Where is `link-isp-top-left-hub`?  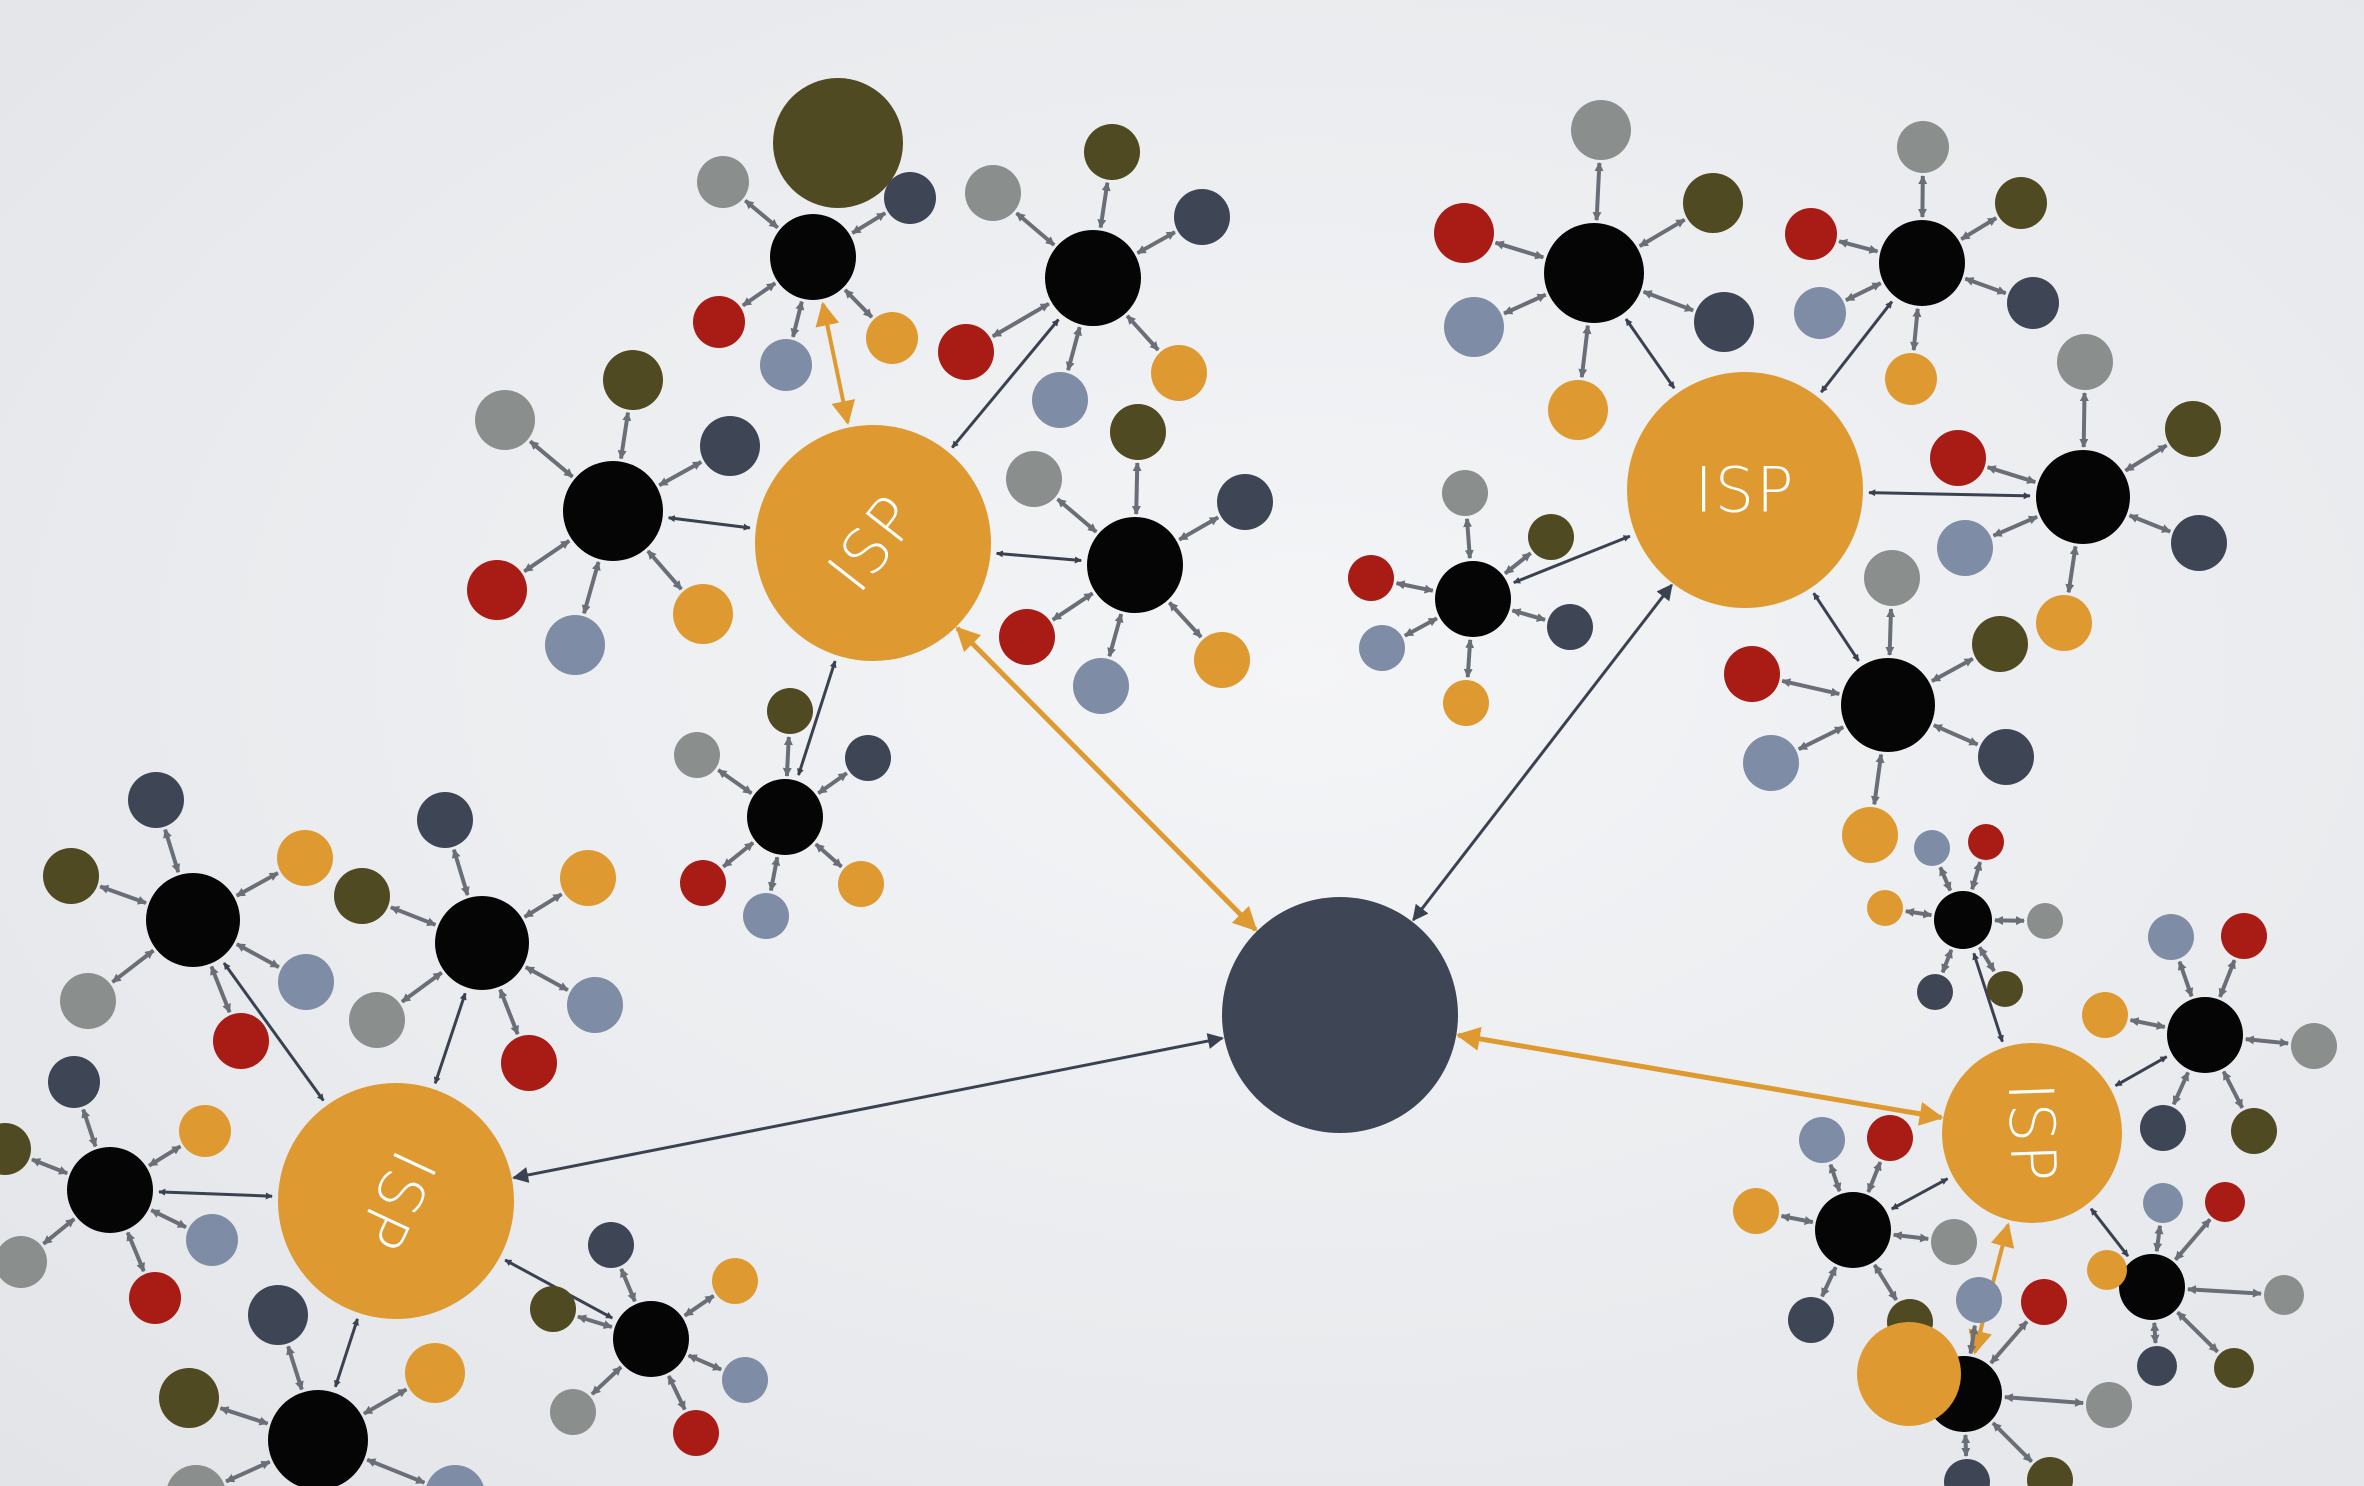 link-isp-top-left-hub is located at coordinates (1106, 779).